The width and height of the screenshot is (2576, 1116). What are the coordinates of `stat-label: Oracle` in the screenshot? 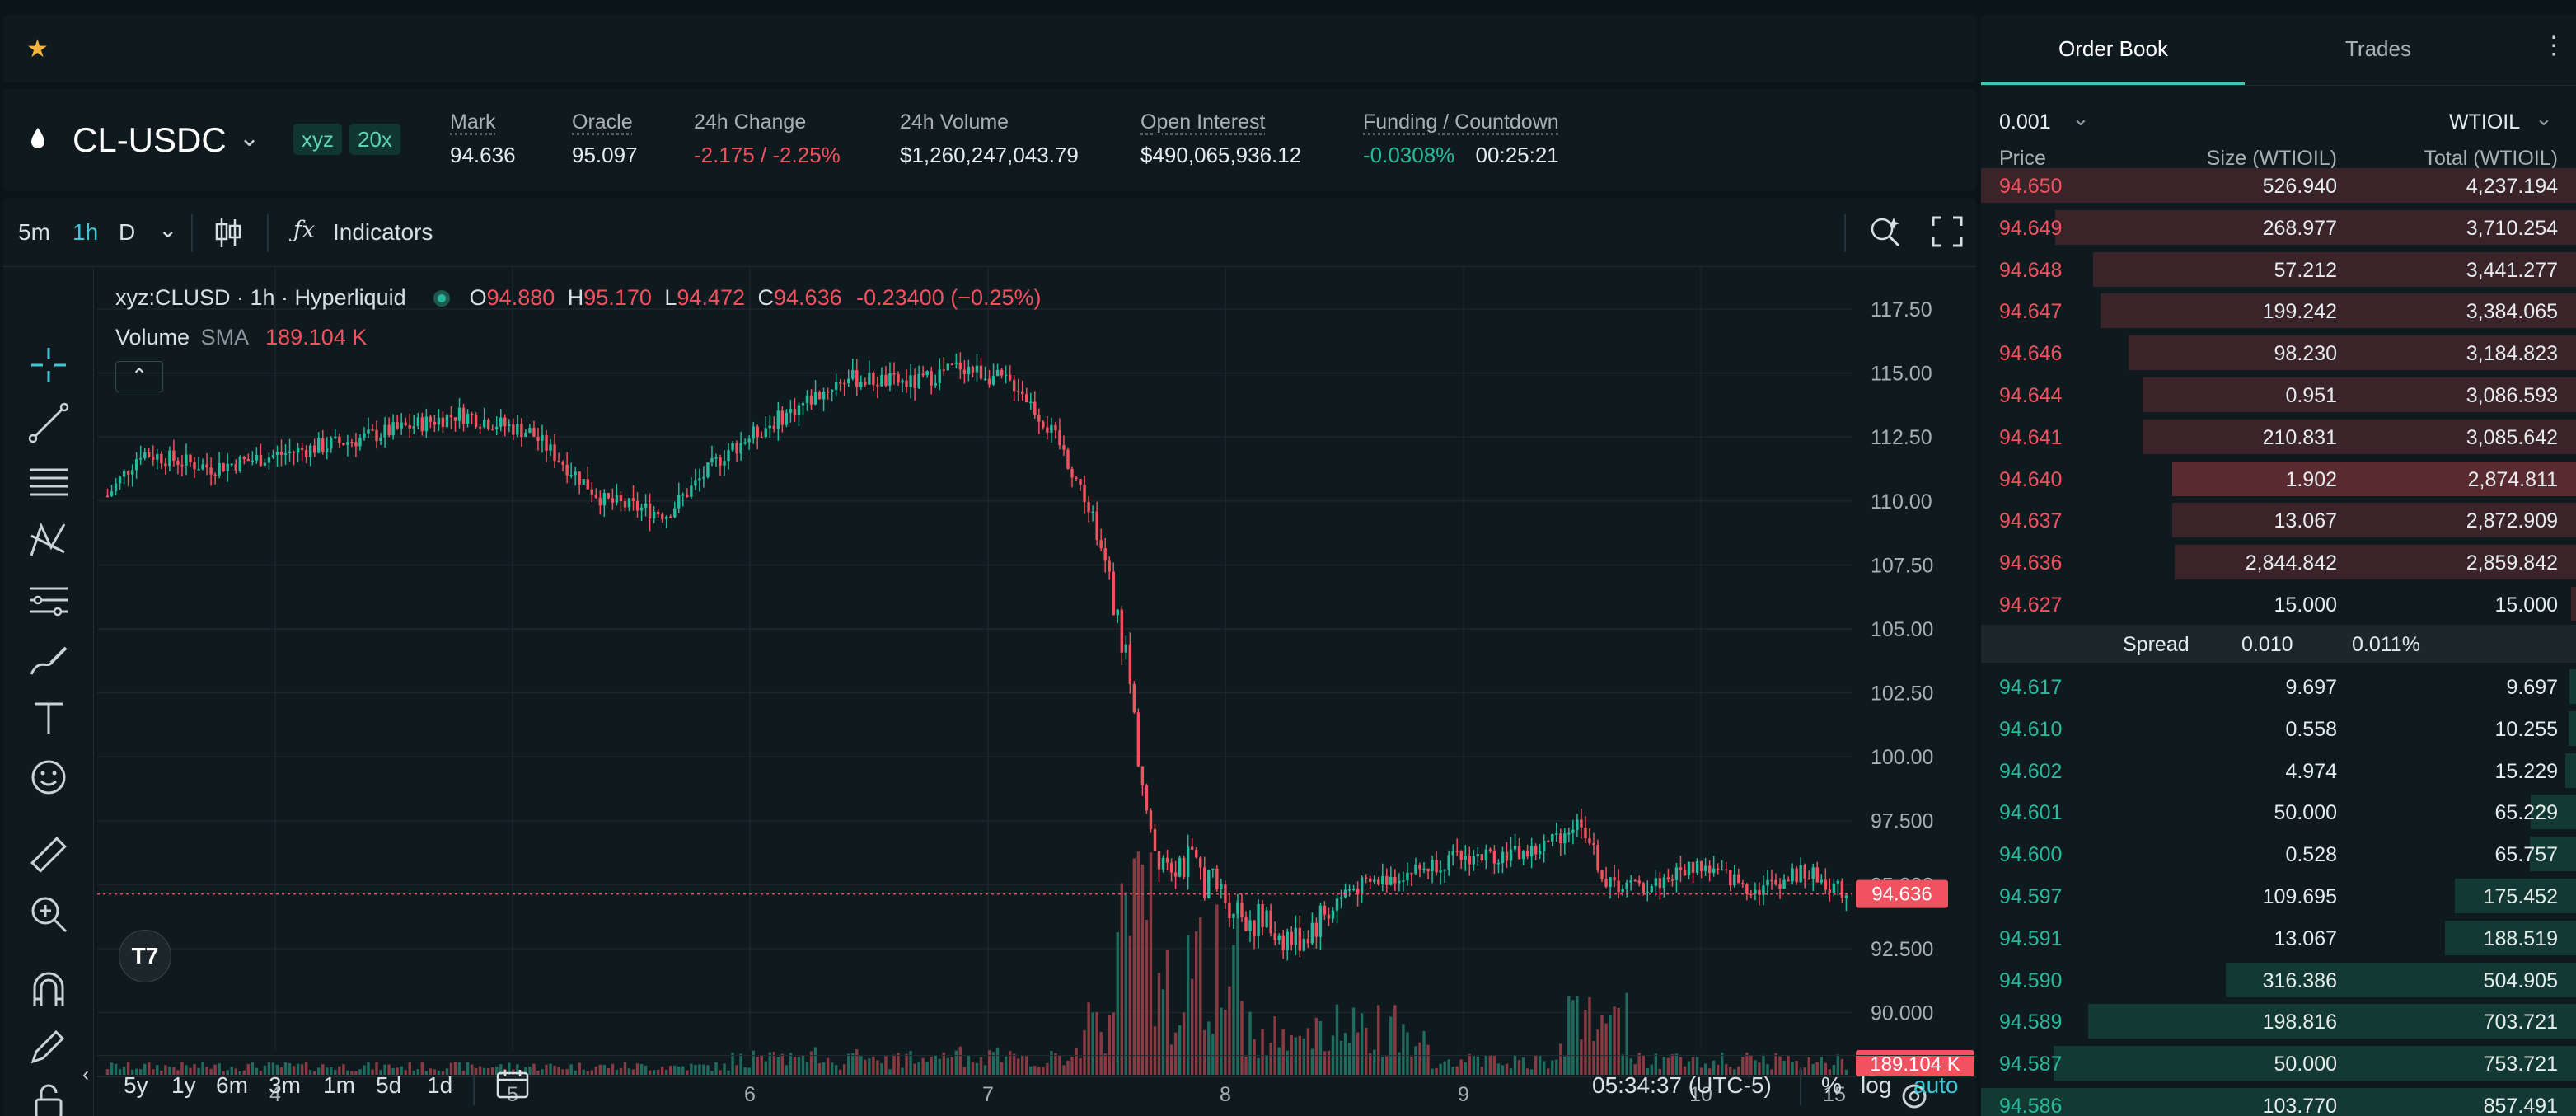 It's located at (602, 122).